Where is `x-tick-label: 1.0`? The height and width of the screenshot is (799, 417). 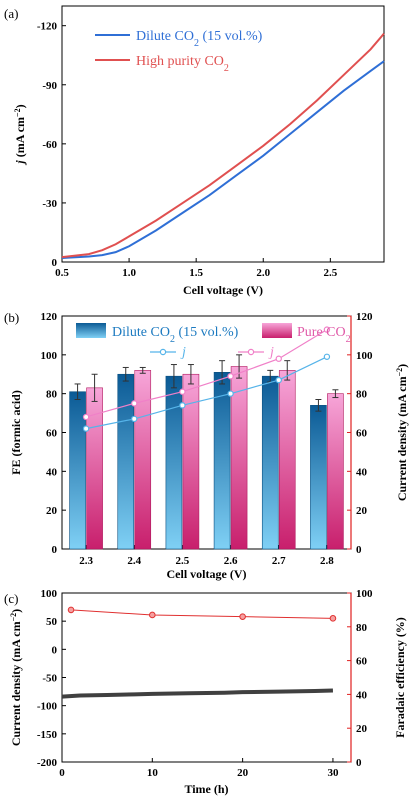 x-tick-label: 1.0 is located at coordinates (129, 273).